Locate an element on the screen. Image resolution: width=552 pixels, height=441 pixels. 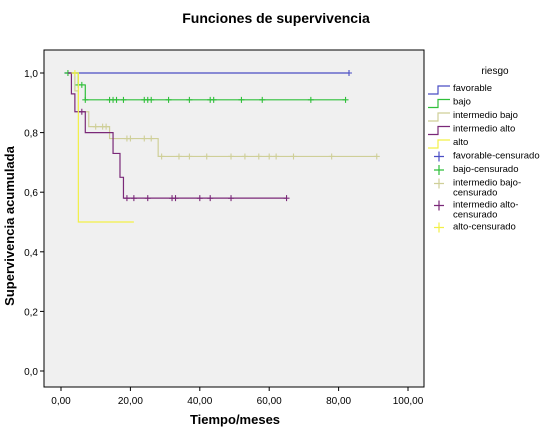
y-tick-label: 0,6 is located at coordinates (31, 193).